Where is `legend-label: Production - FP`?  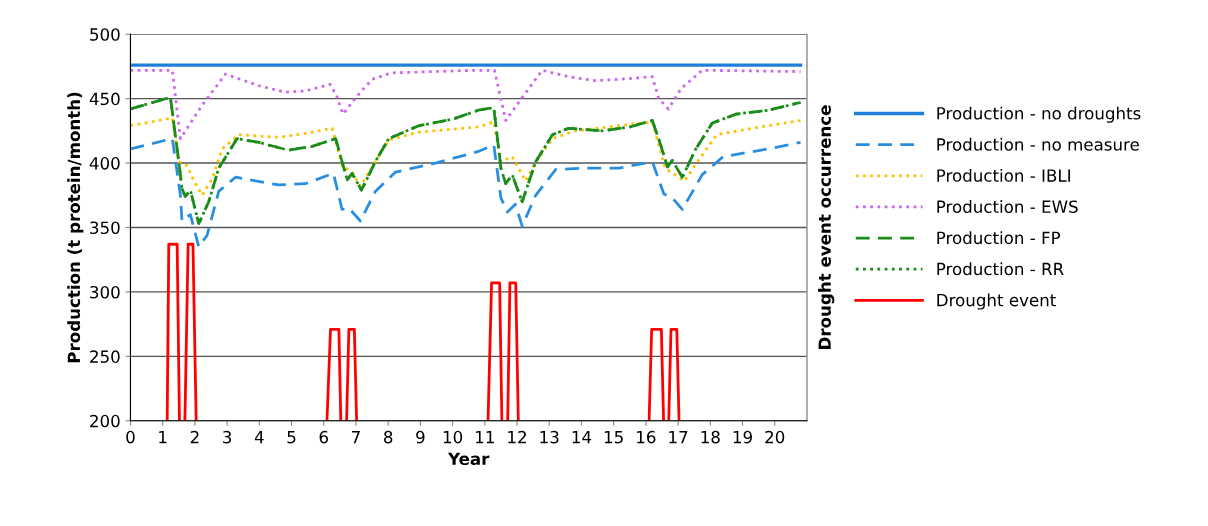 legend-label: Production - FP is located at coordinates (999, 238).